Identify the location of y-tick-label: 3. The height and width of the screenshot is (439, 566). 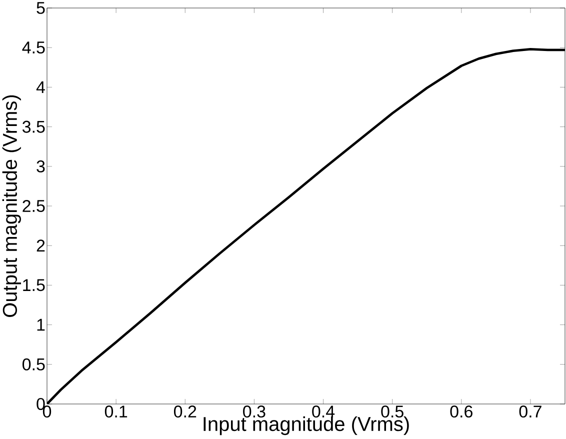
(40, 166).